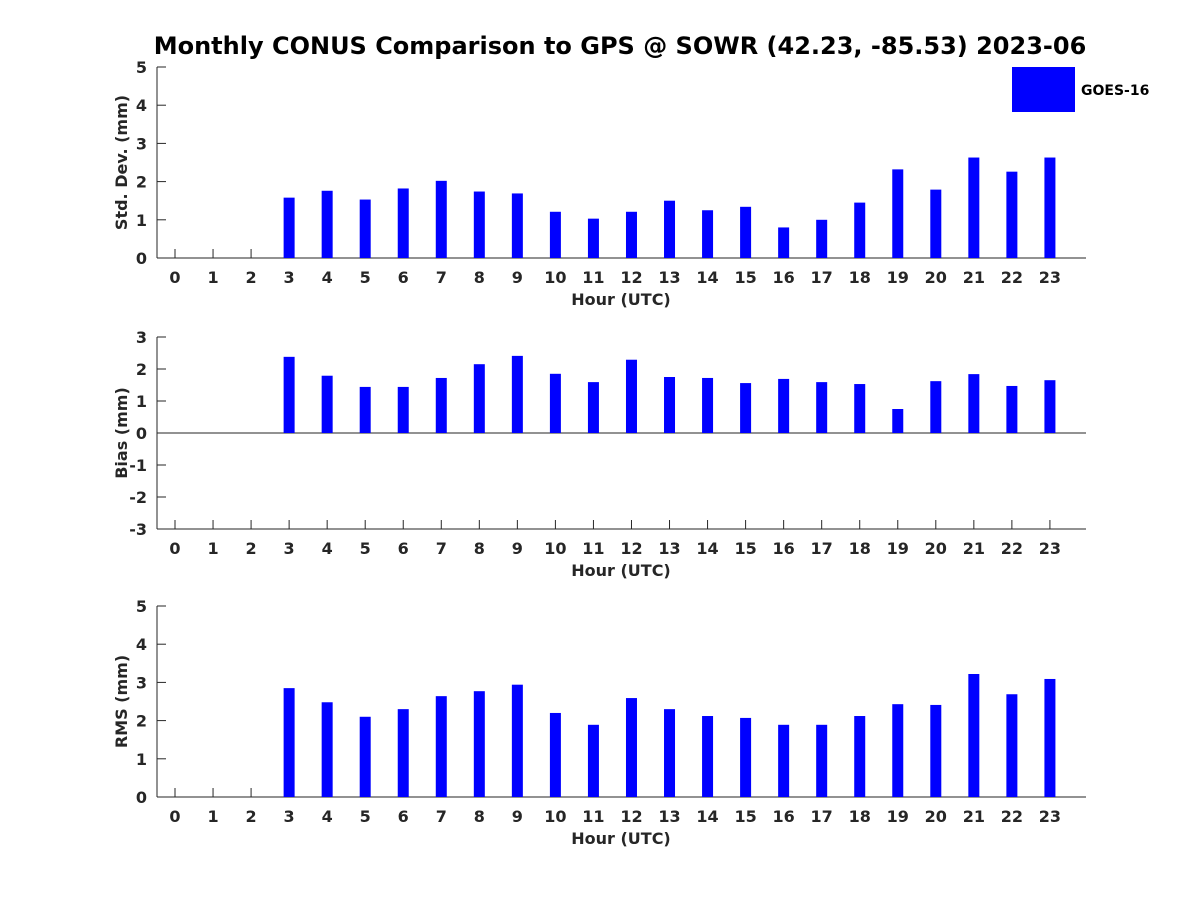  I want to click on y-tick-label: -1, so click(138, 465).